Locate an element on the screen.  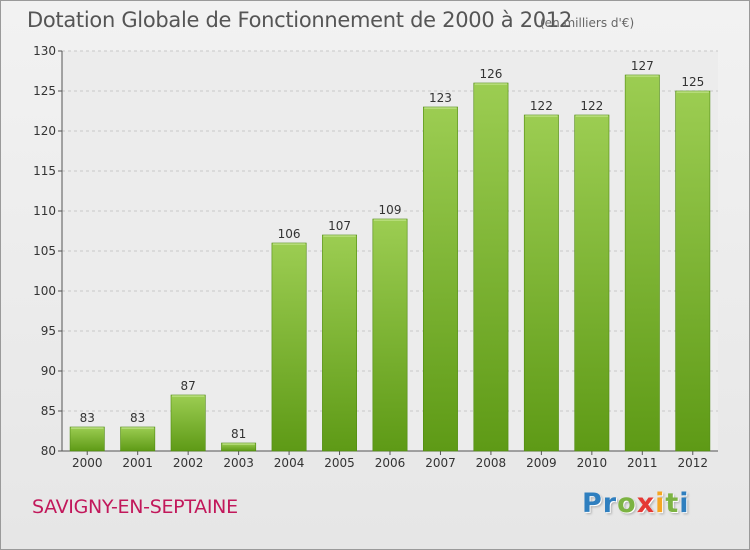
x-tick-label: 2008 is located at coordinates (491, 463).